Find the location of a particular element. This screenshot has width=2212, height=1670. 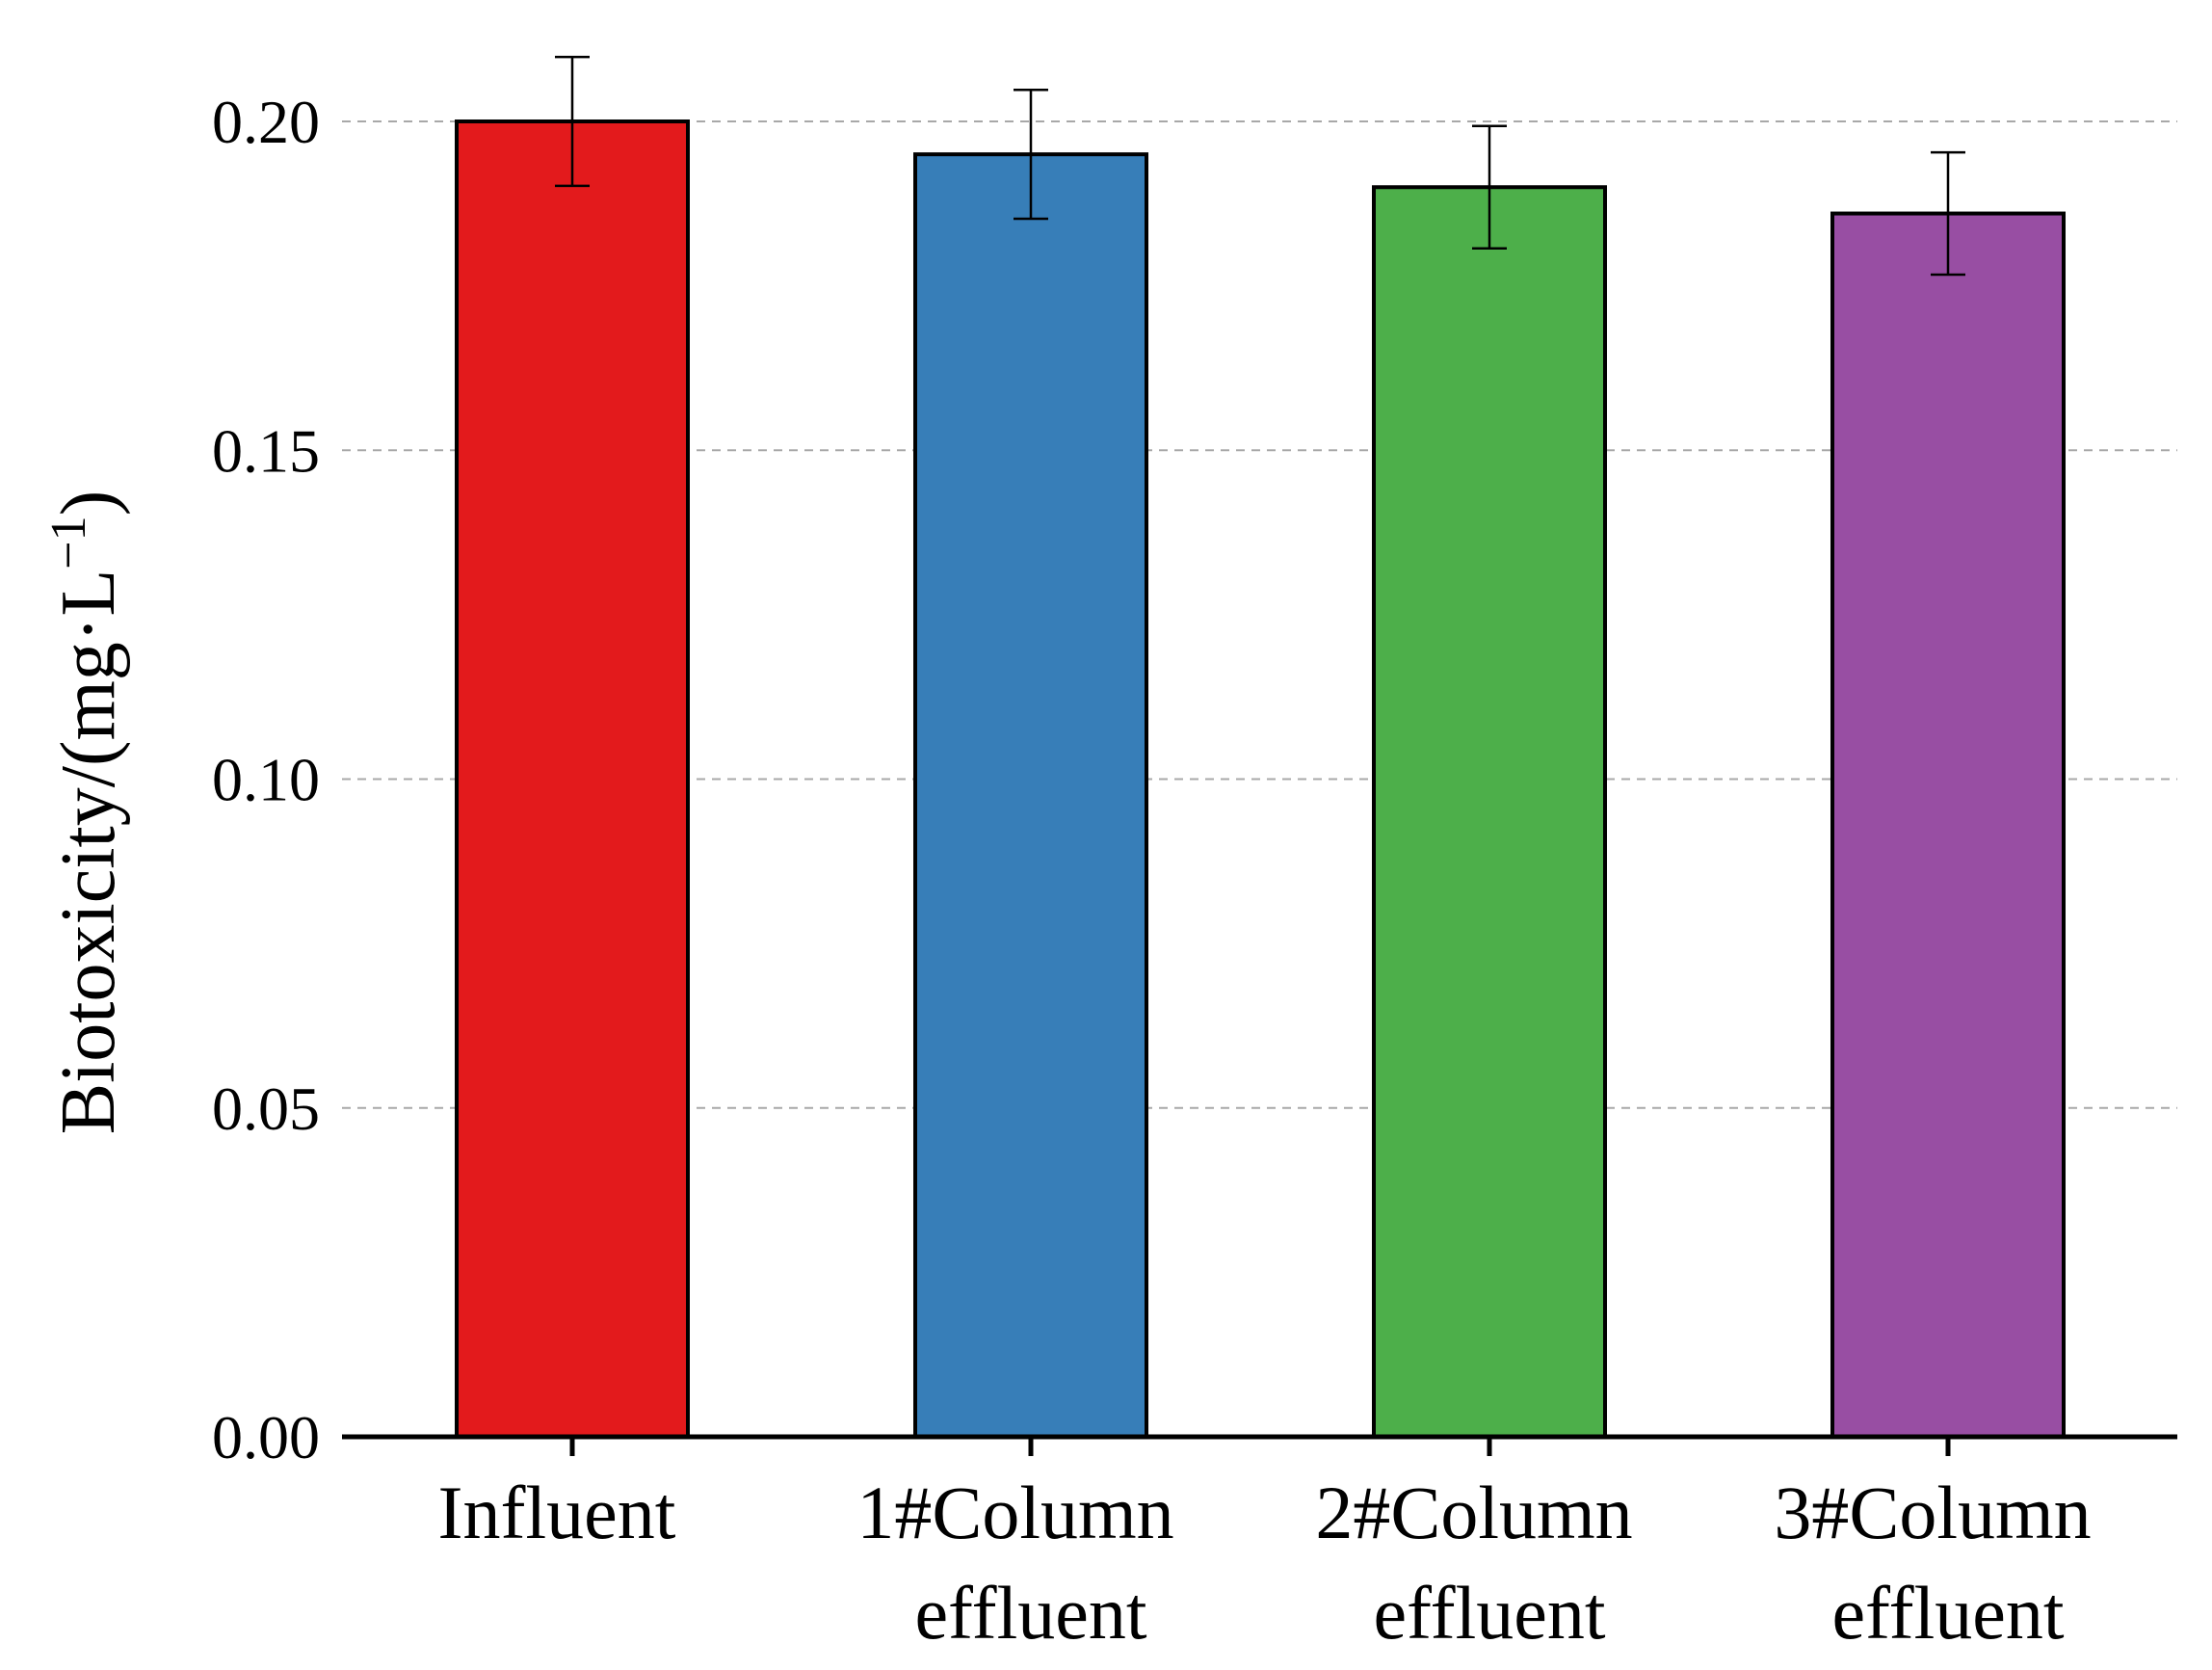

y-axis-title: Biotoxicity/(mg·L−1) is located at coordinates (86, 812).